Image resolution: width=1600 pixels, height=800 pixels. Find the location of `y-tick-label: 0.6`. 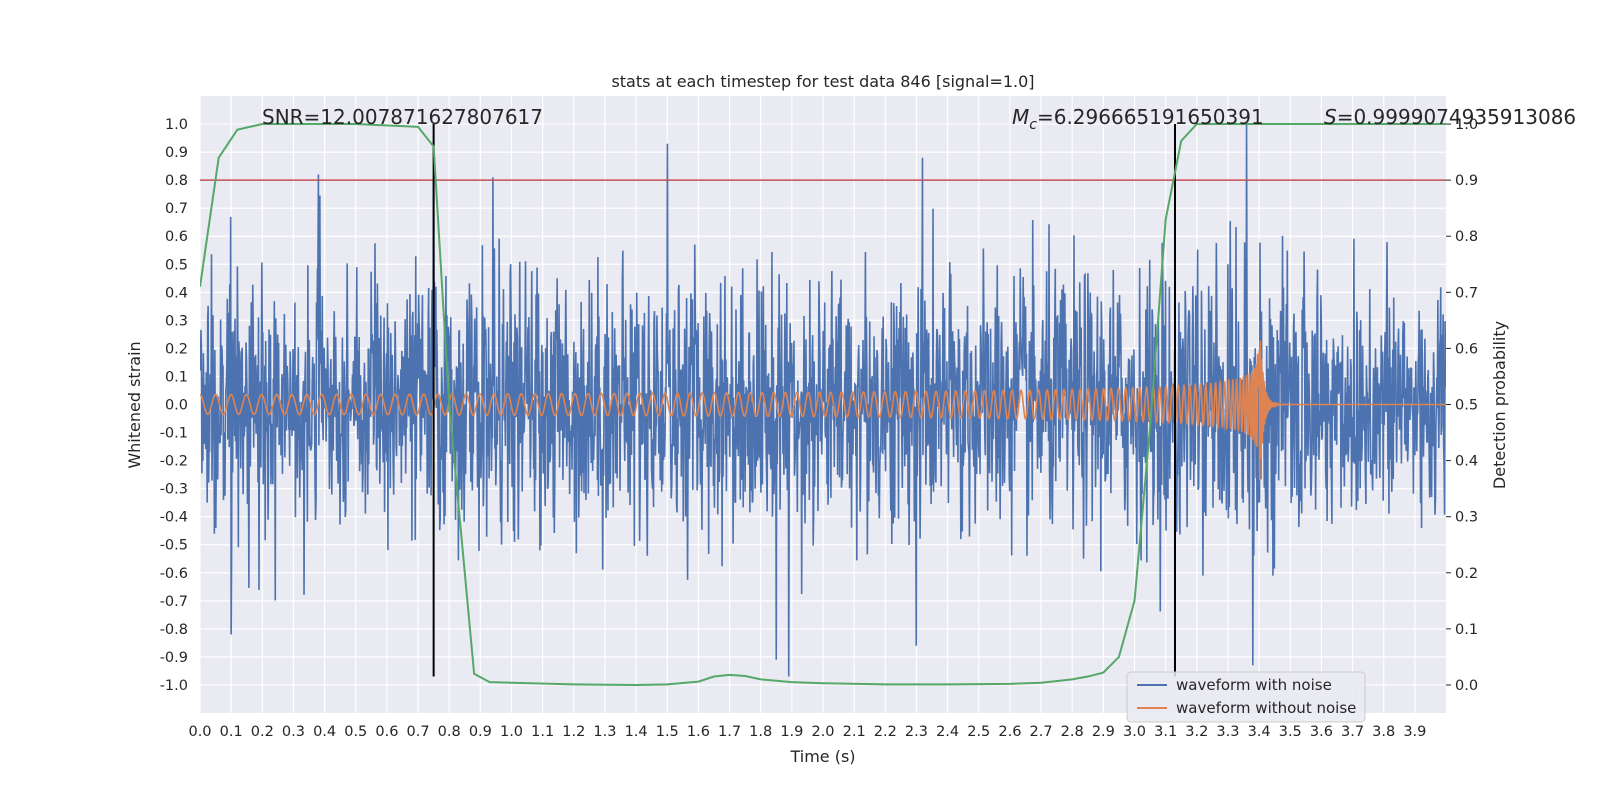

y-tick-label: 0.6 is located at coordinates (176, 237).